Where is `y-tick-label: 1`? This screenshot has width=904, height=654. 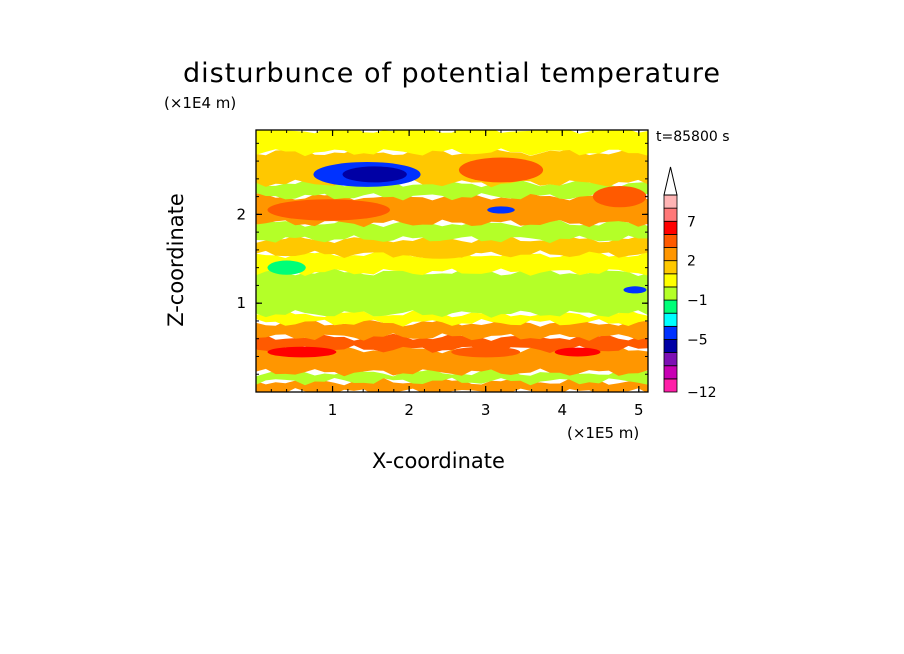 y-tick-label: 1 is located at coordinates (241, 303).